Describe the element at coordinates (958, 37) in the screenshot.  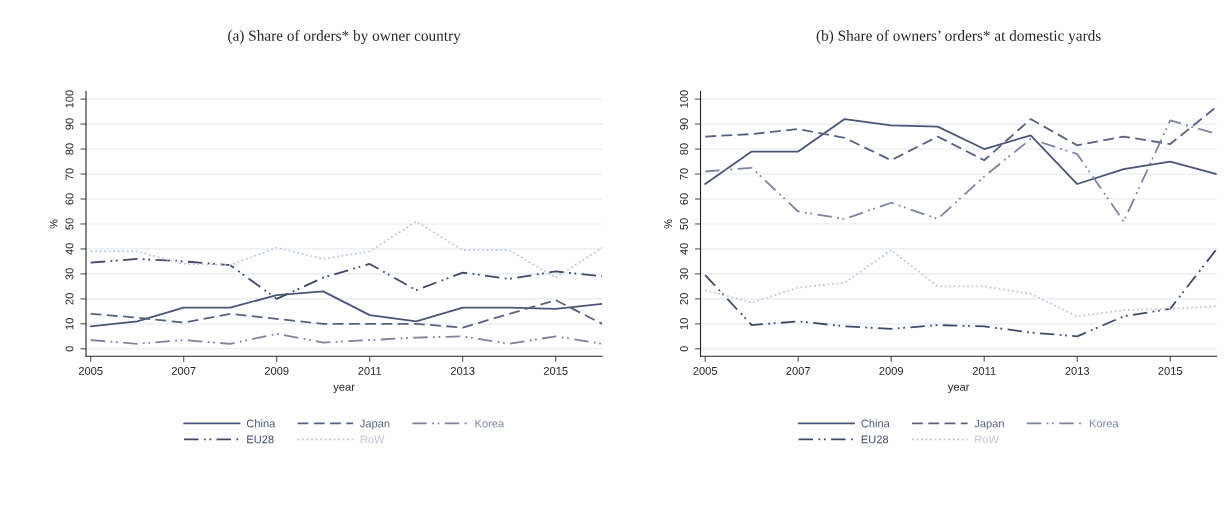
I see `chart-title: (b) Share of owners’ orders* at domestic yards` at that location.